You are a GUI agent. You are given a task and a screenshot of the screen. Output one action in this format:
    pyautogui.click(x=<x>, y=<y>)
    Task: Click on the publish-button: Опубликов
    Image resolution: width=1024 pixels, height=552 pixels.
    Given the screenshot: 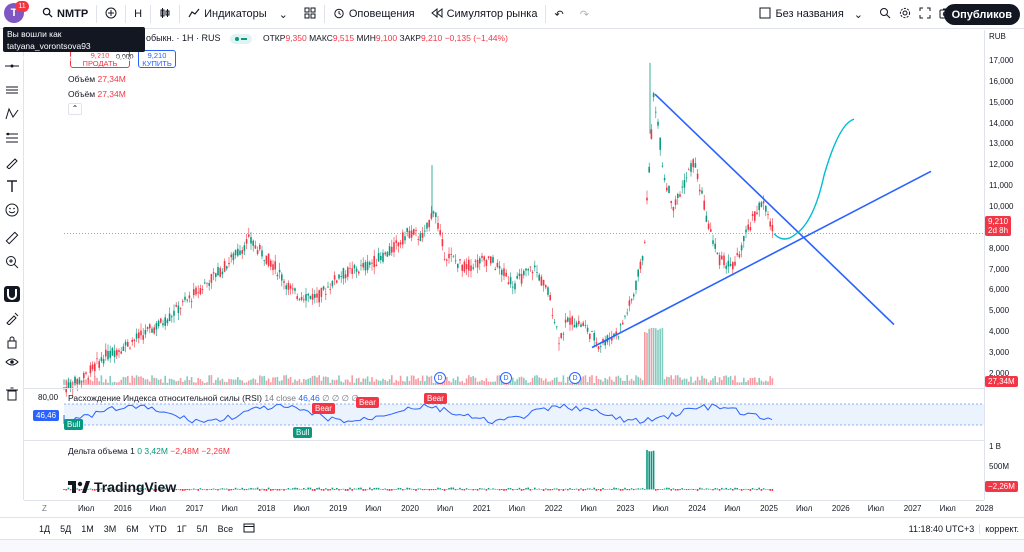 What is the action you would take?
    pyautogui.click(x=981, y=14)
    